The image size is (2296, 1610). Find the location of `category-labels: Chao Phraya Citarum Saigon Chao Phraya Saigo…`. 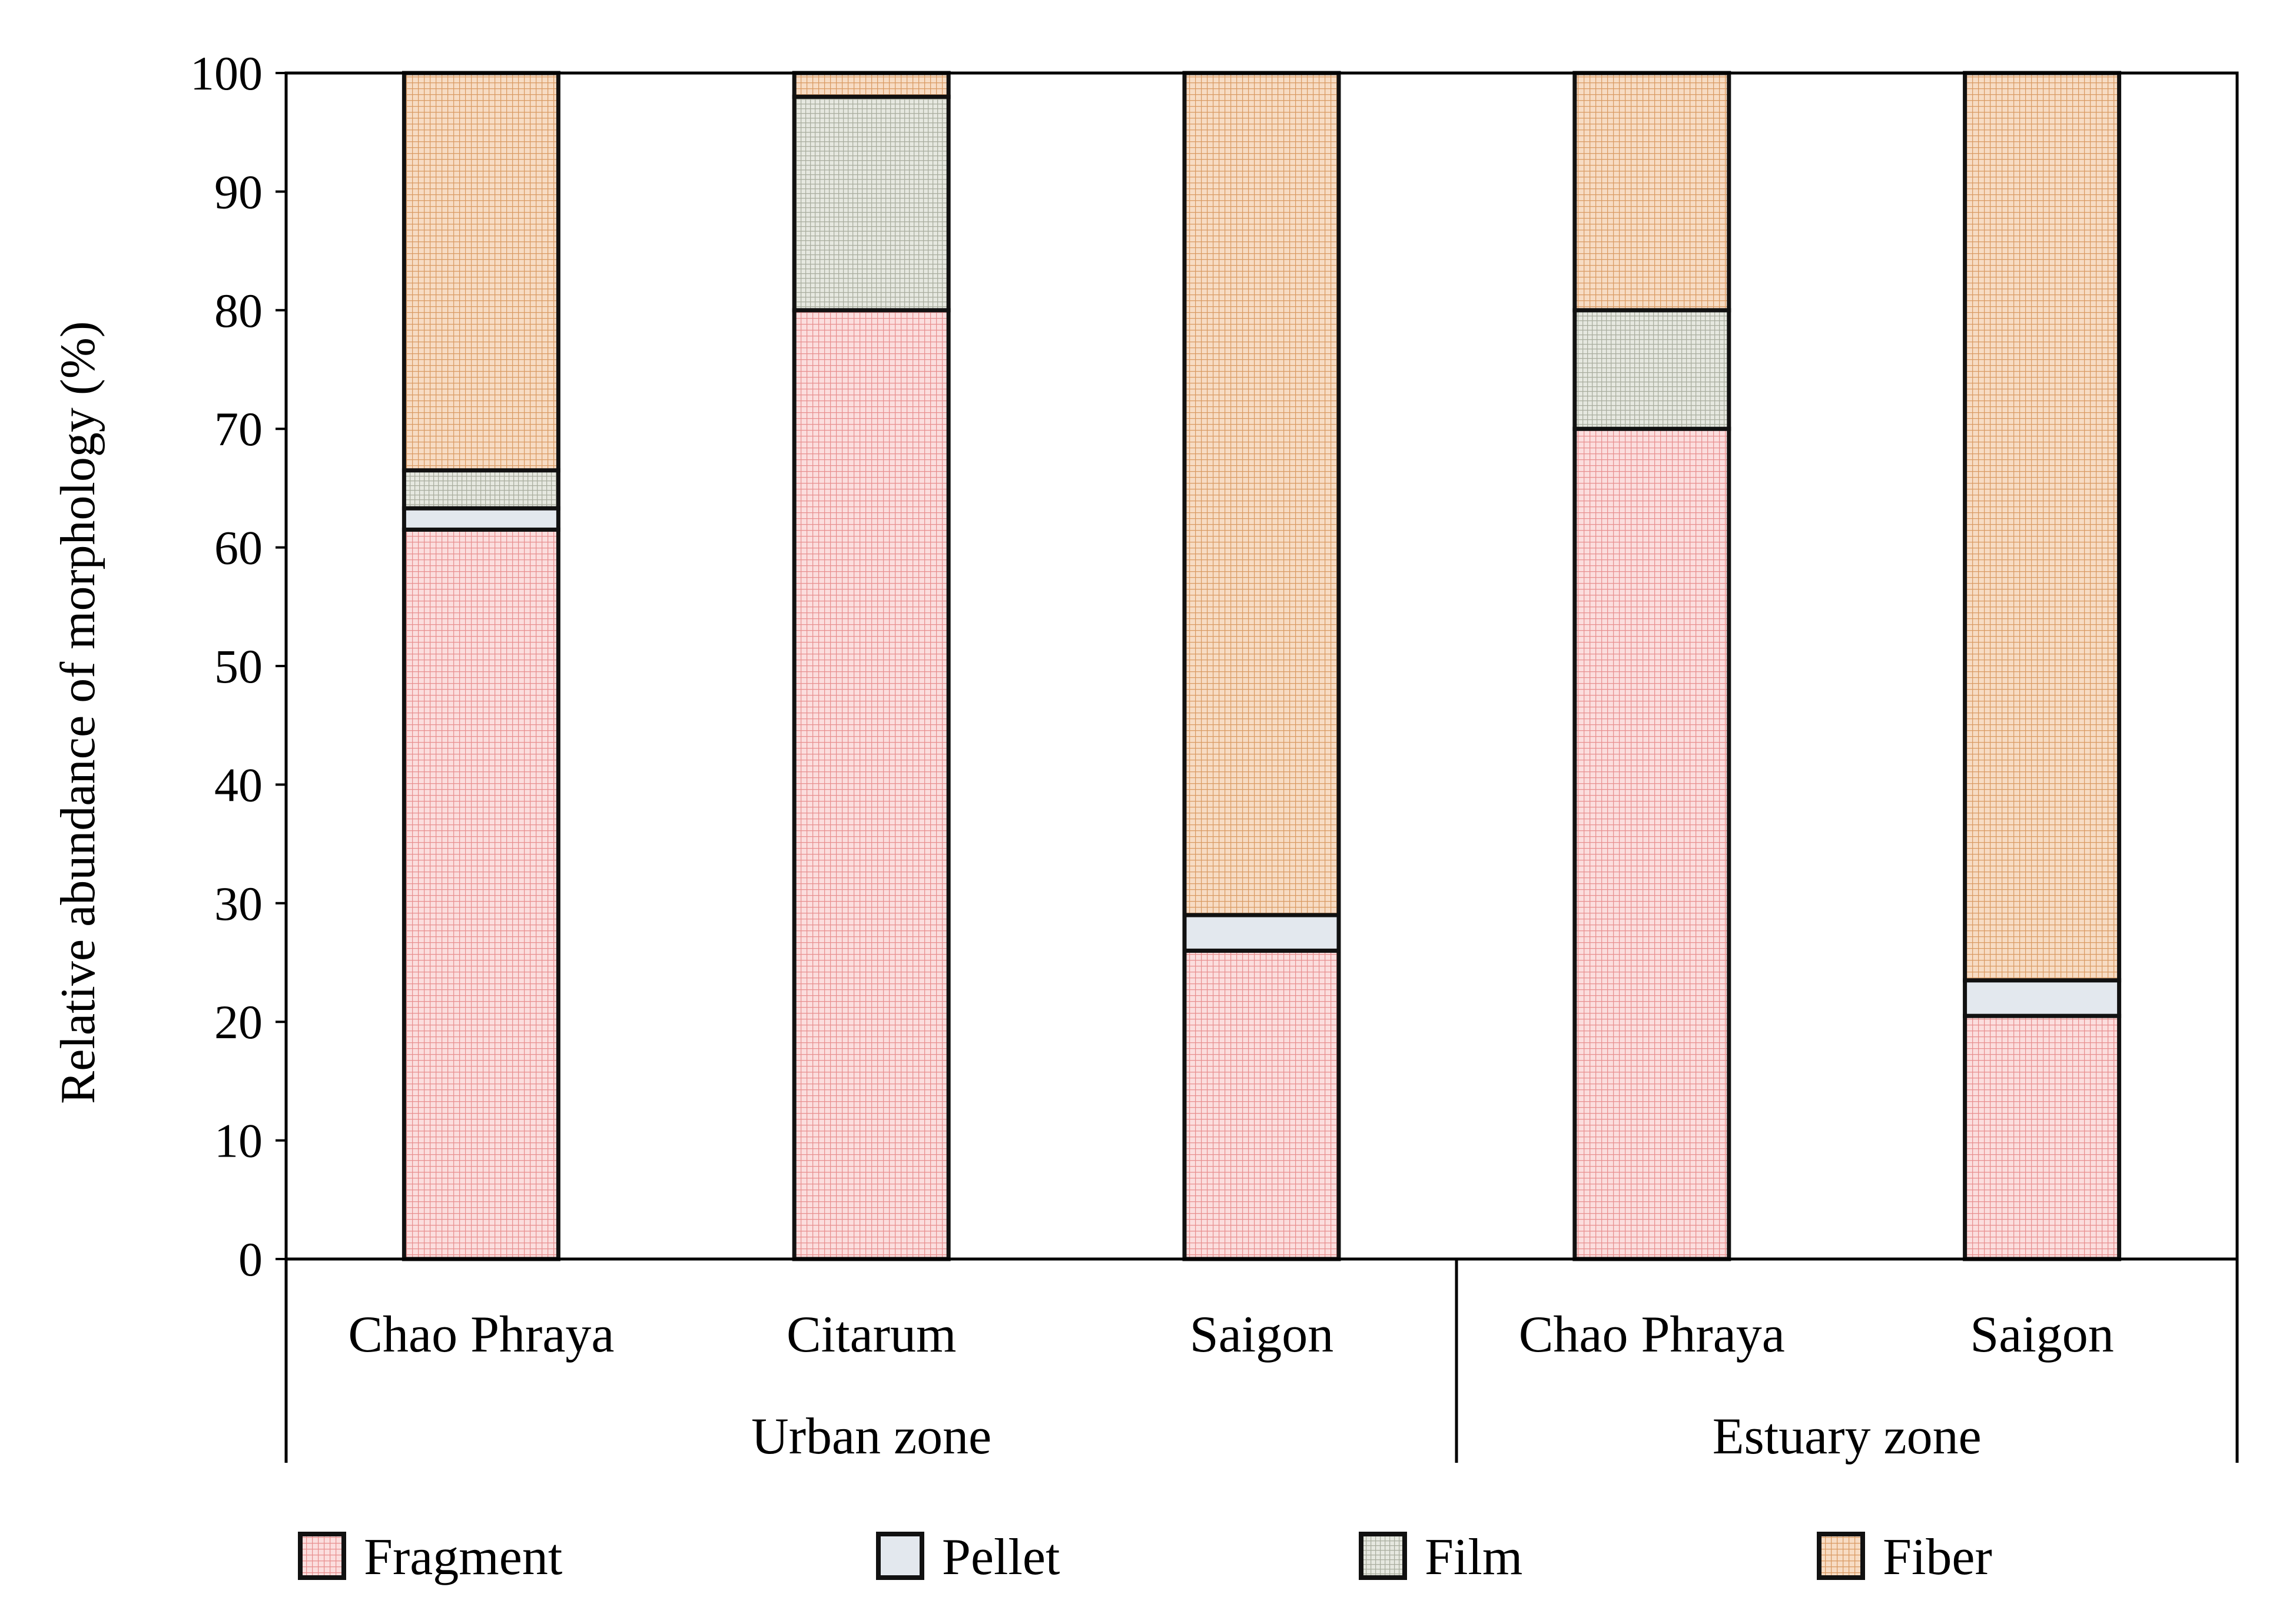

category-labels: Chao Phraya Citarum Saigon Chao Phraya Saigo… is located at coordinates (1230, 1335).